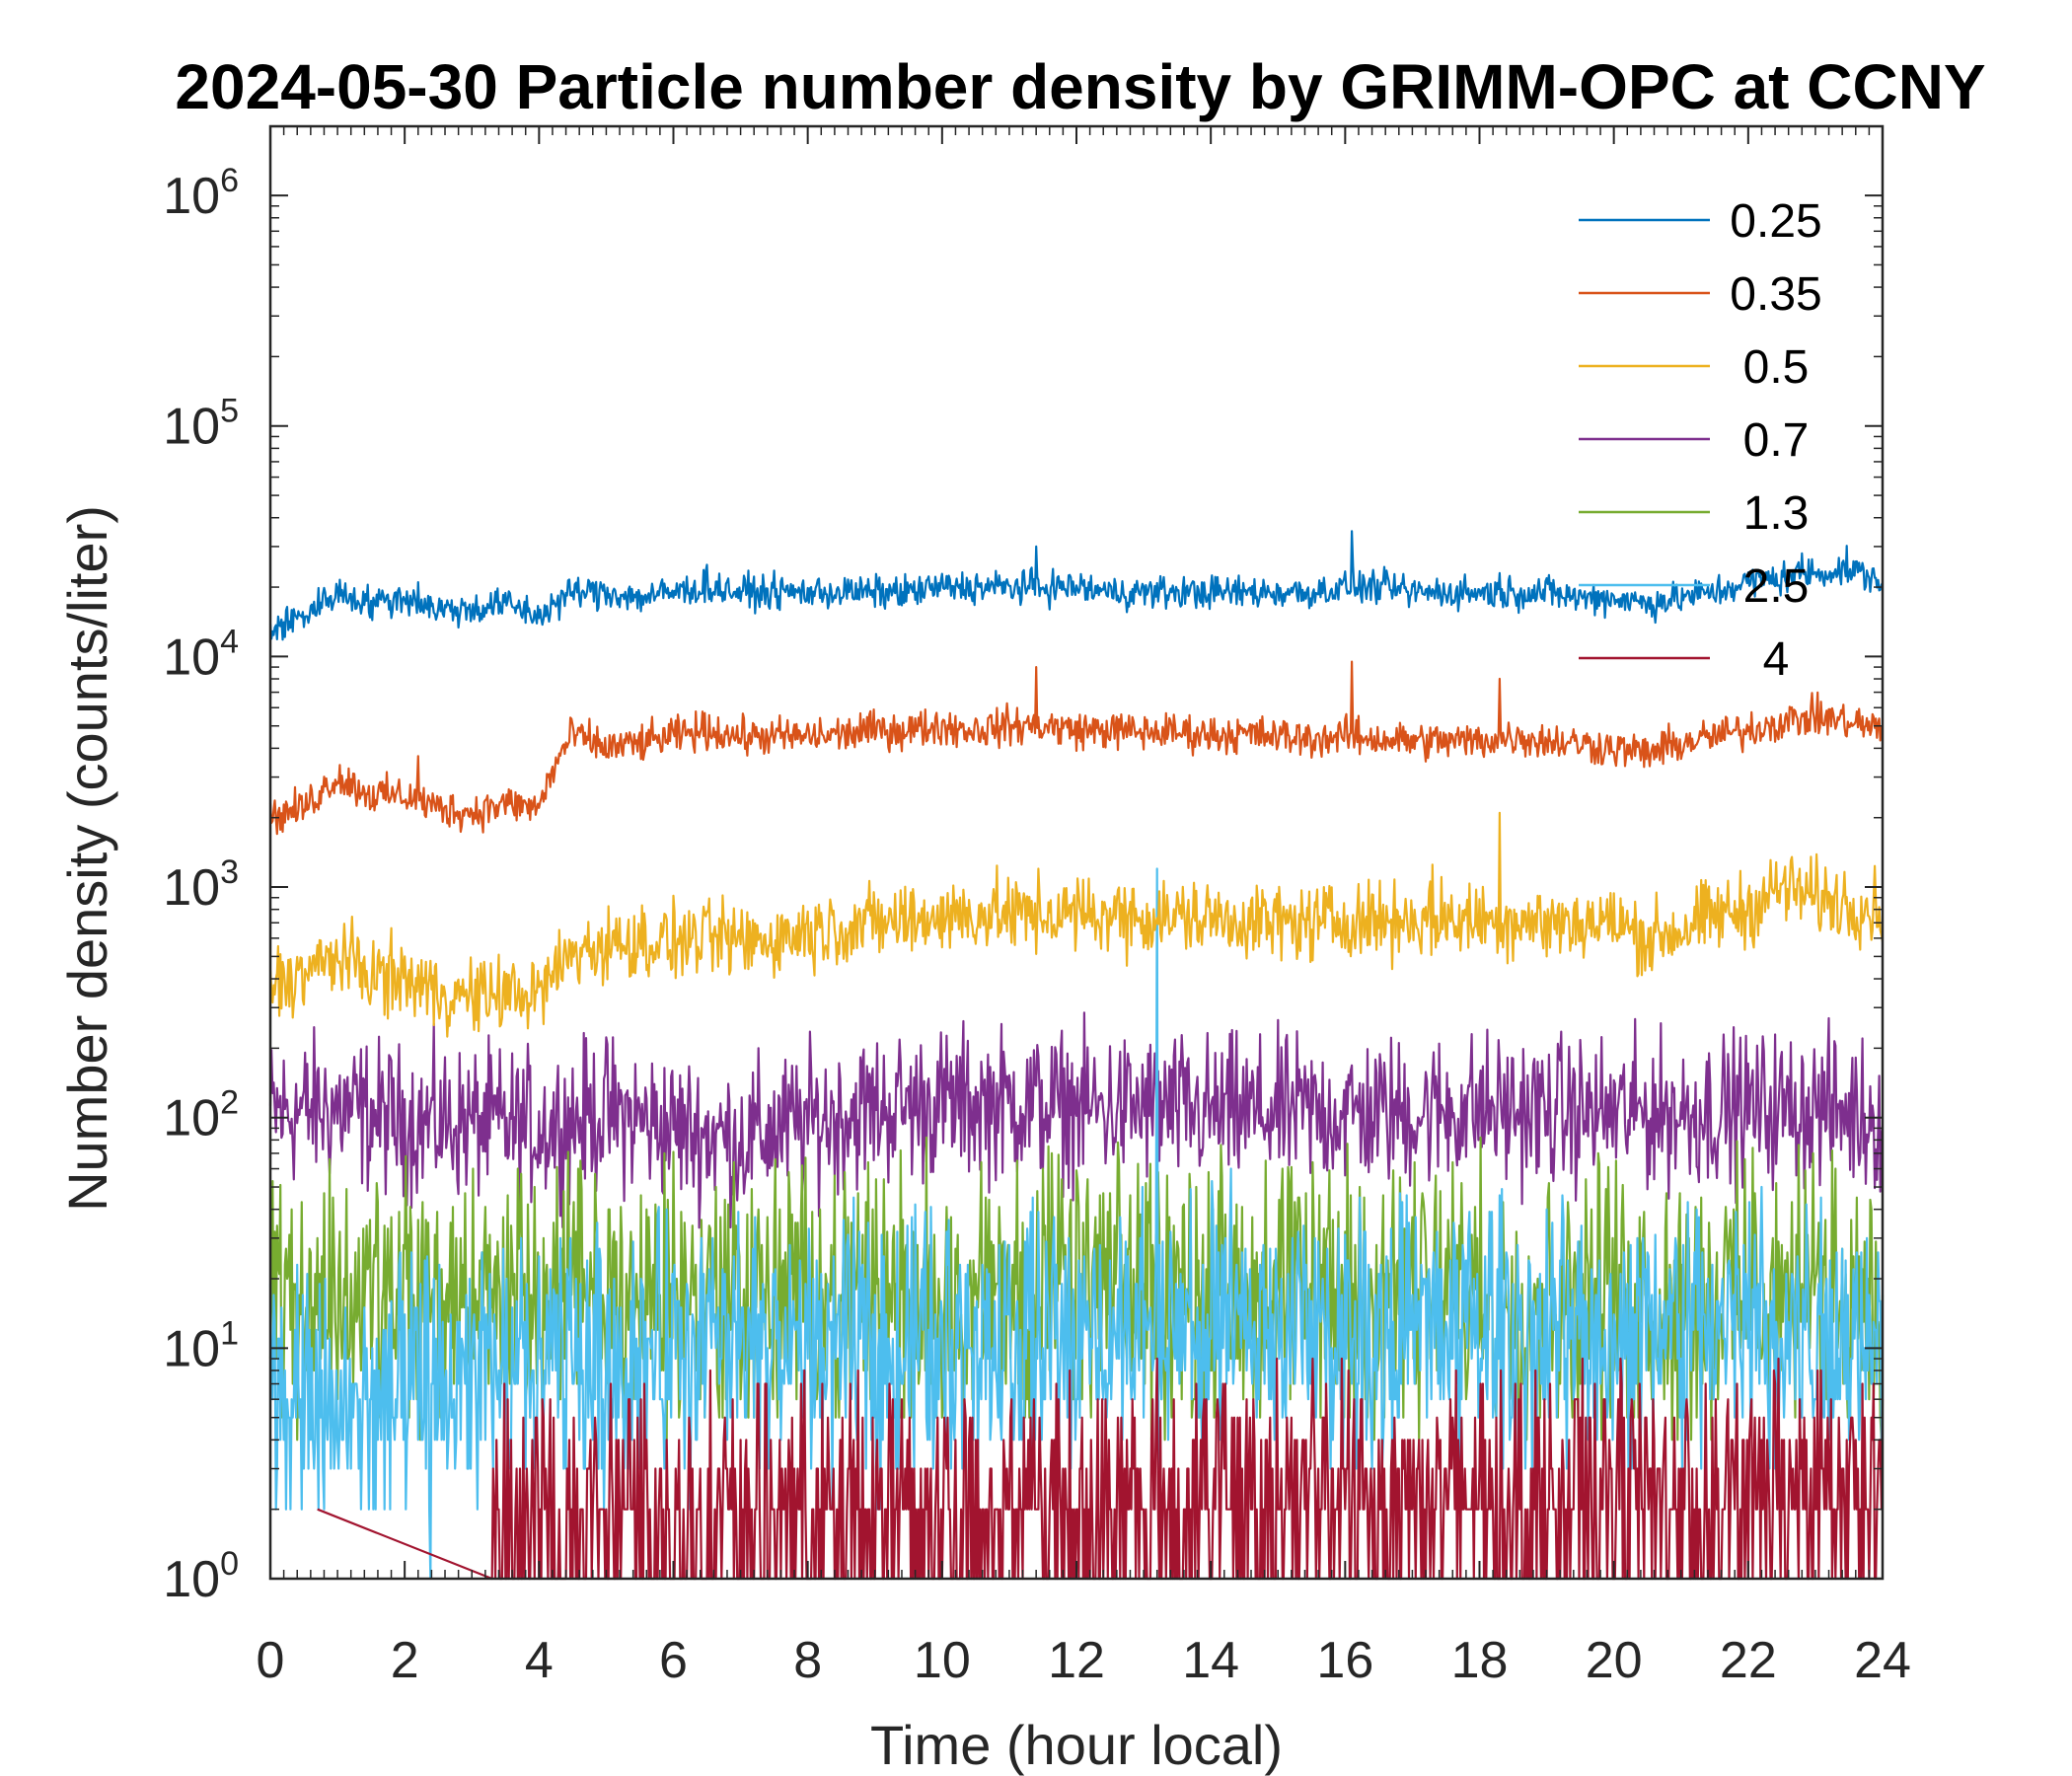 This screenshot has height=1776, width=2072. I want to click on x-tick-label: 16, so click(1344, 1661).